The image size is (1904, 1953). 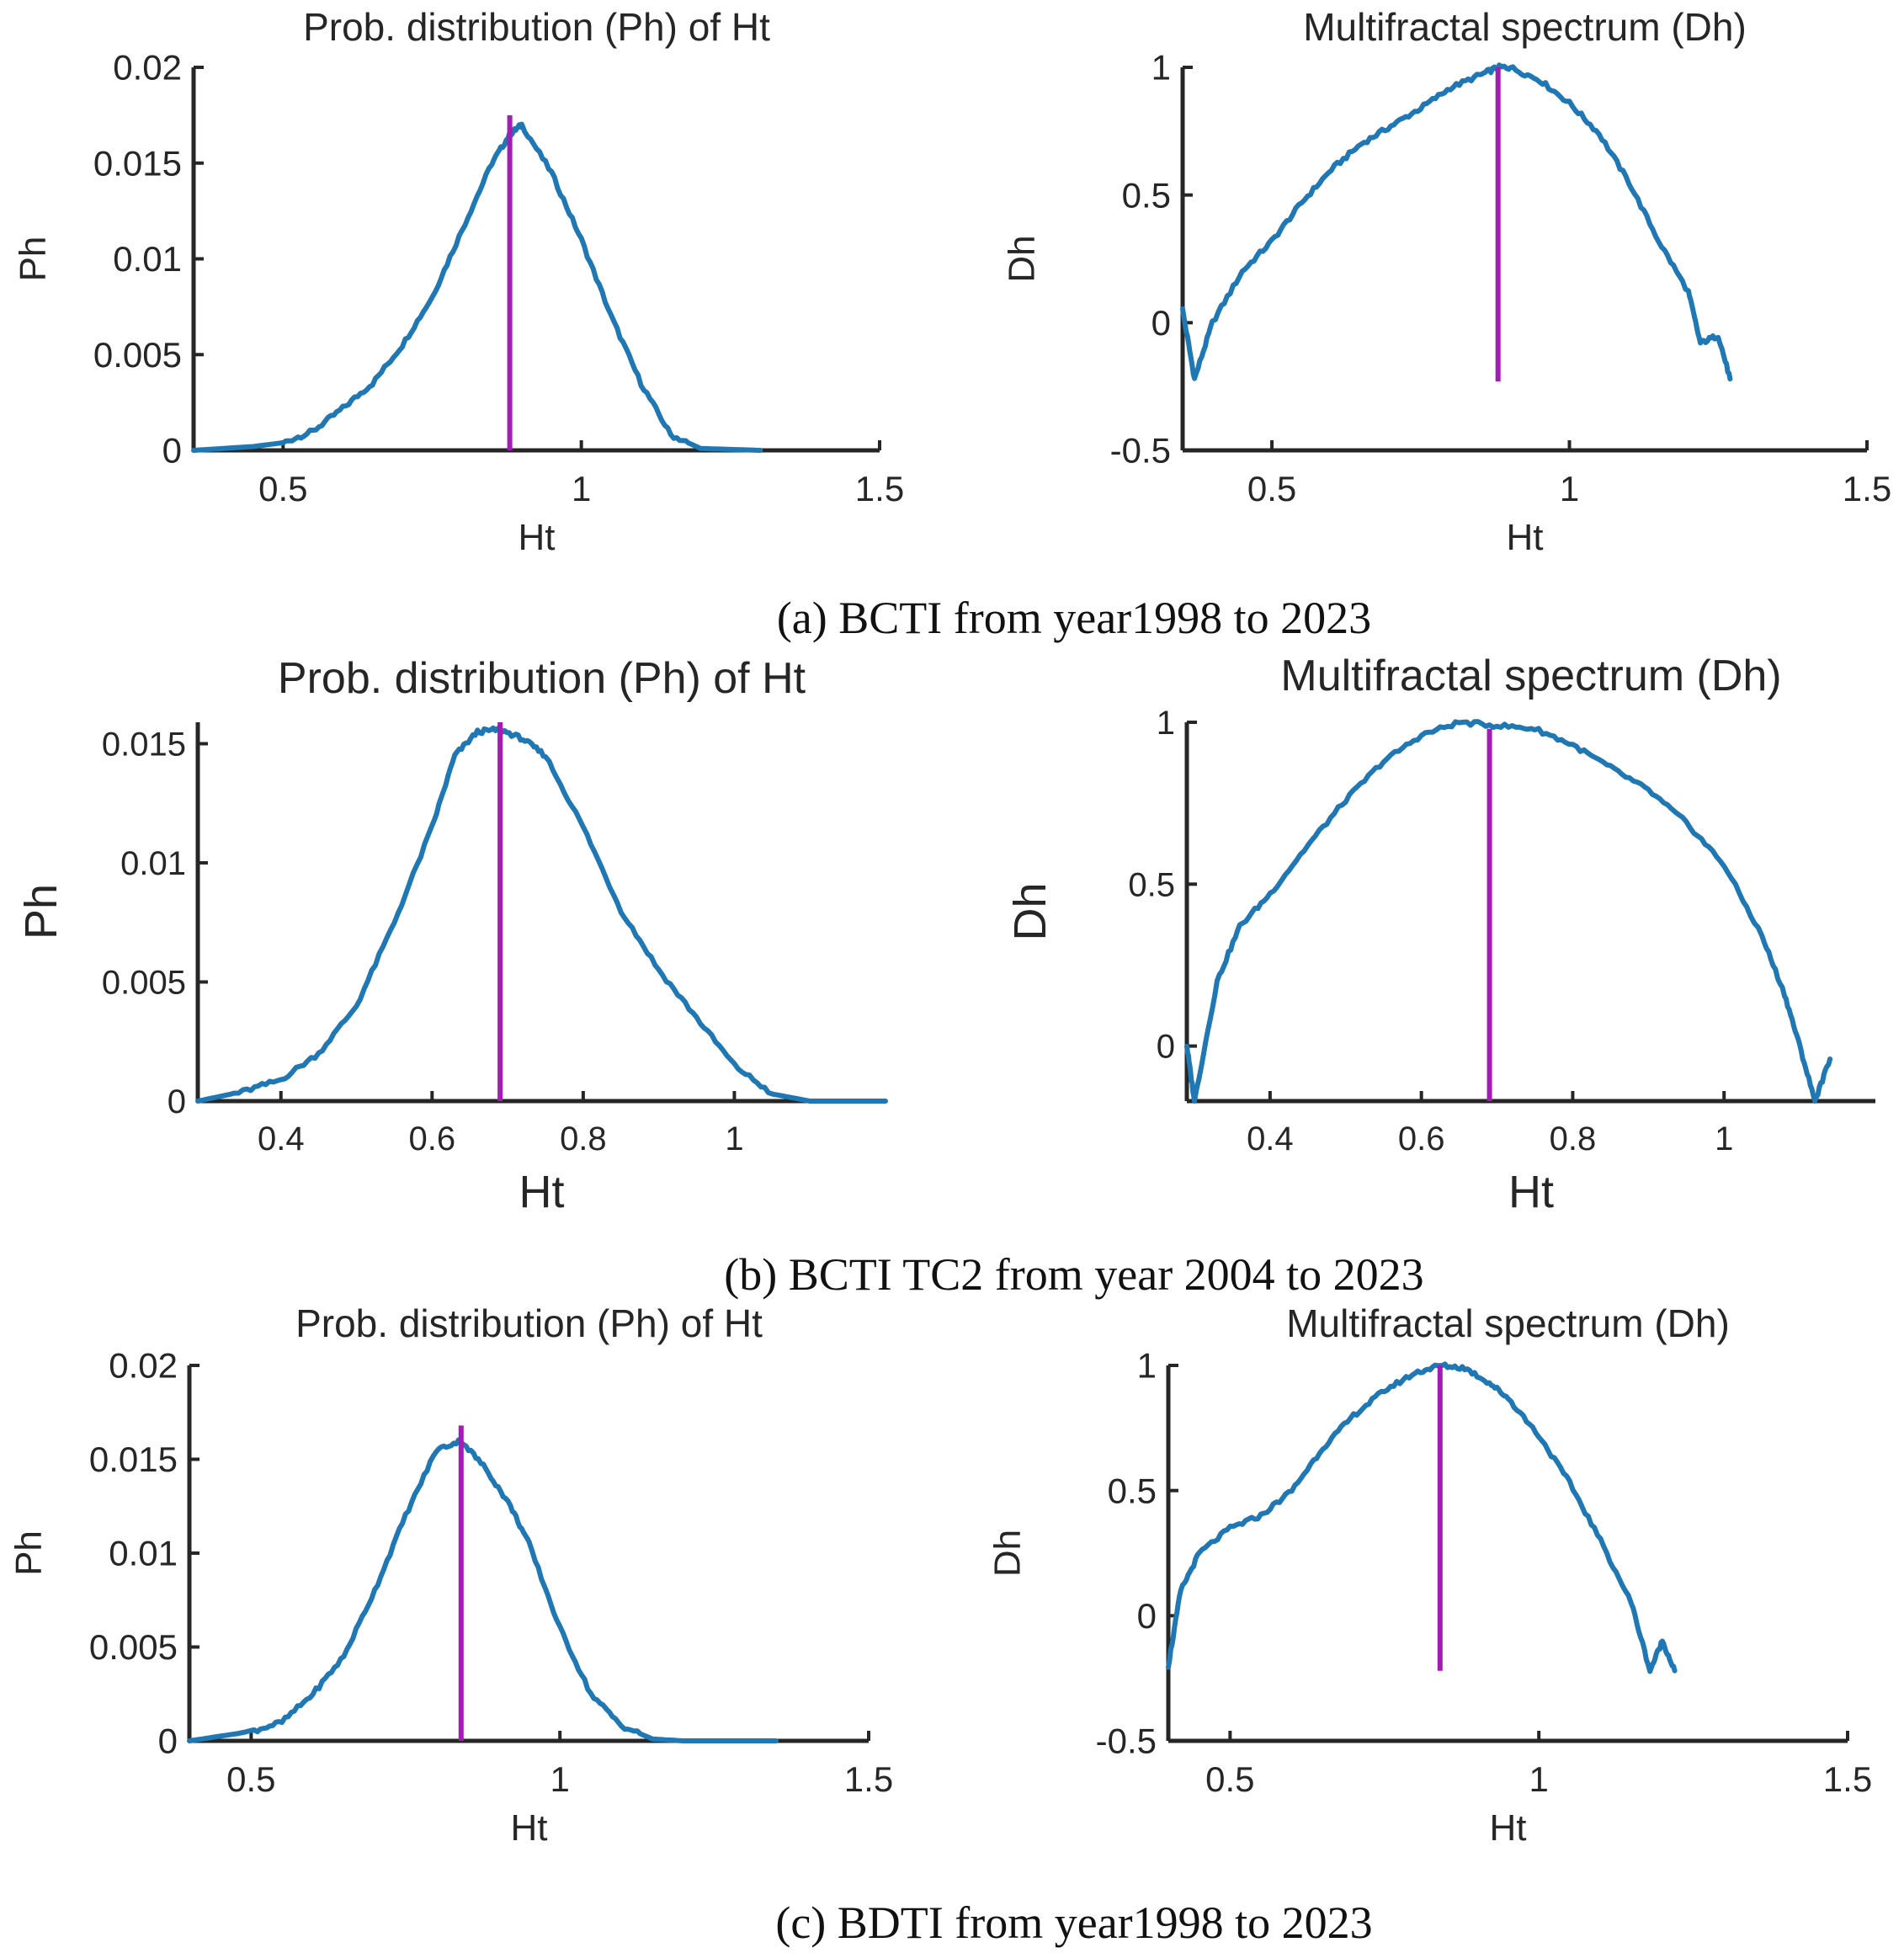 What do you see at coordinates (1073, 1922) in the screenshot?
I see `caption-c: (c) BDTI from year1998 to 2023` at bounding box center [1073, 1922].